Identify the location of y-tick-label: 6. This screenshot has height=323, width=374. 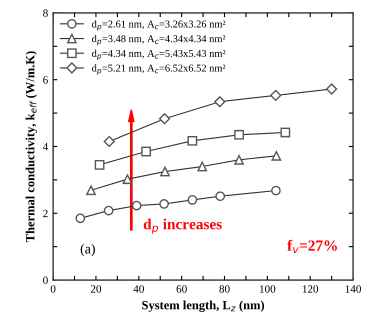
(45, 80).